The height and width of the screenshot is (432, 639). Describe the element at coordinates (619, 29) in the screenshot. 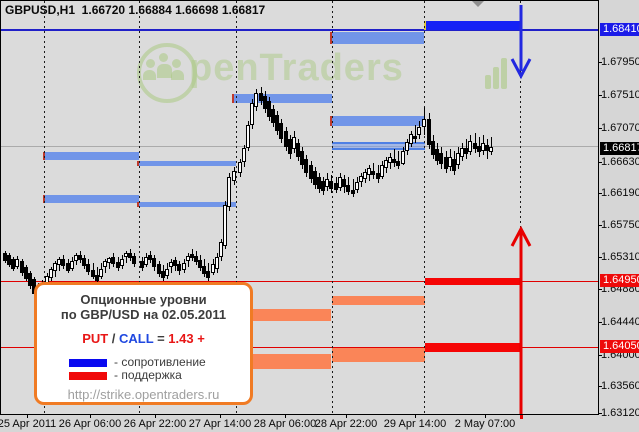

I see `price-label: 1.68410` at that location.